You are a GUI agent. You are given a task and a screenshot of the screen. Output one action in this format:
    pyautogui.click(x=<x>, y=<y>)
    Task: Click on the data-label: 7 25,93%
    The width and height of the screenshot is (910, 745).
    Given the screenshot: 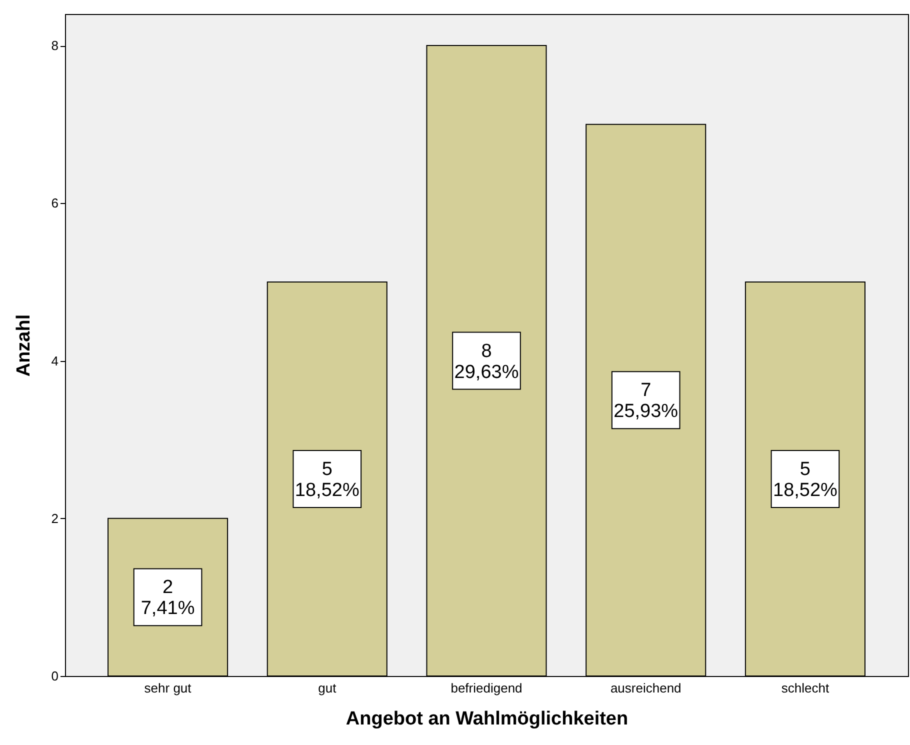 What is the action you would take?
    pyautogui.click(x=646, y=401)
    